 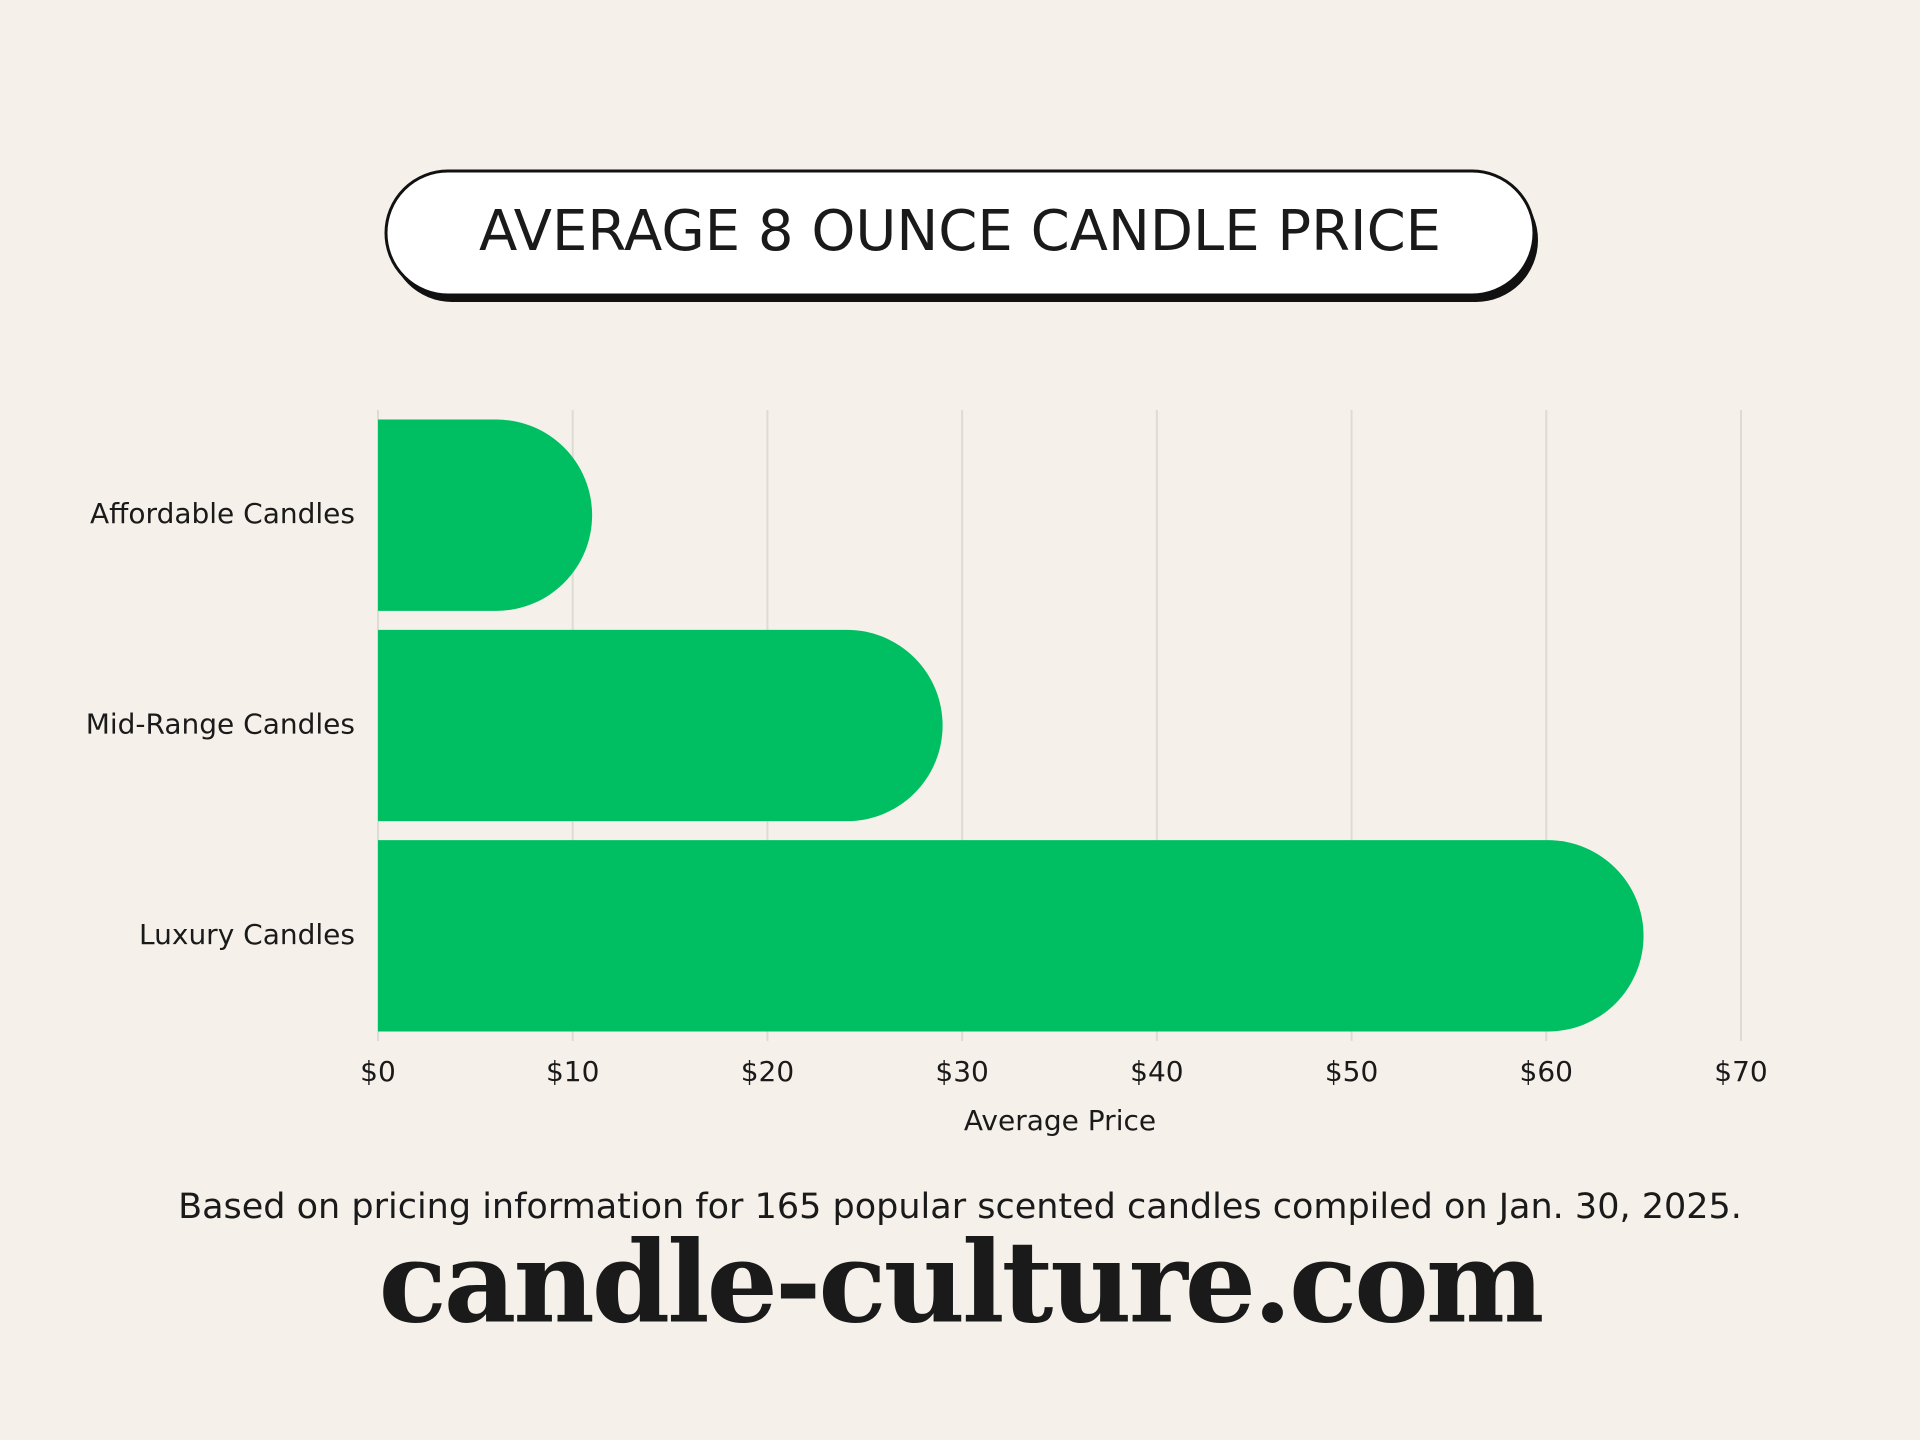 What do you see at coordinates (378, 1071) in the screenshot?
I see `x-tick-label: $0` at bounding box center [378, 1071].